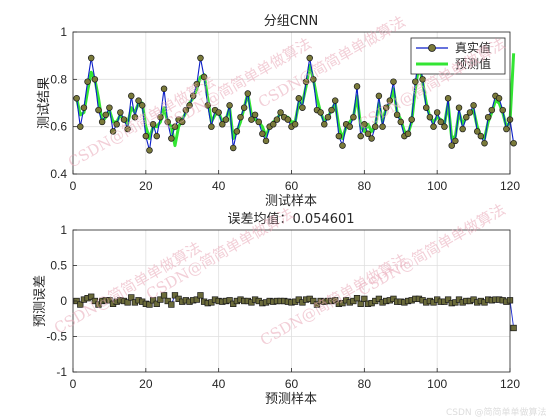  What do you see at coordinates (510, 384) in the screenshot?
I see `bottom-x-tick-label: 120` at bounding box center [510, 384].